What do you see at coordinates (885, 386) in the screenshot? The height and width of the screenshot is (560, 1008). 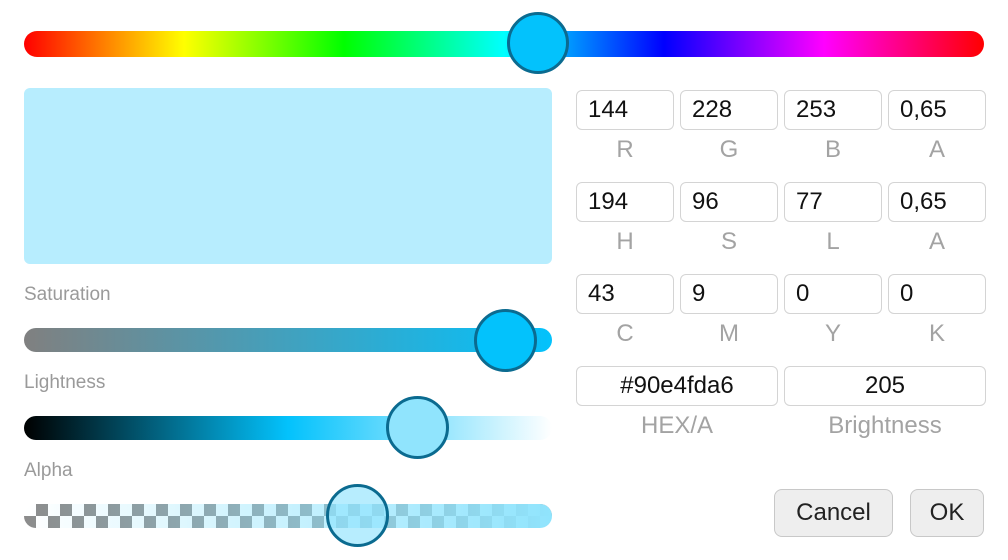 I see `brightness-input: 205` at bounding box center [885, 386].